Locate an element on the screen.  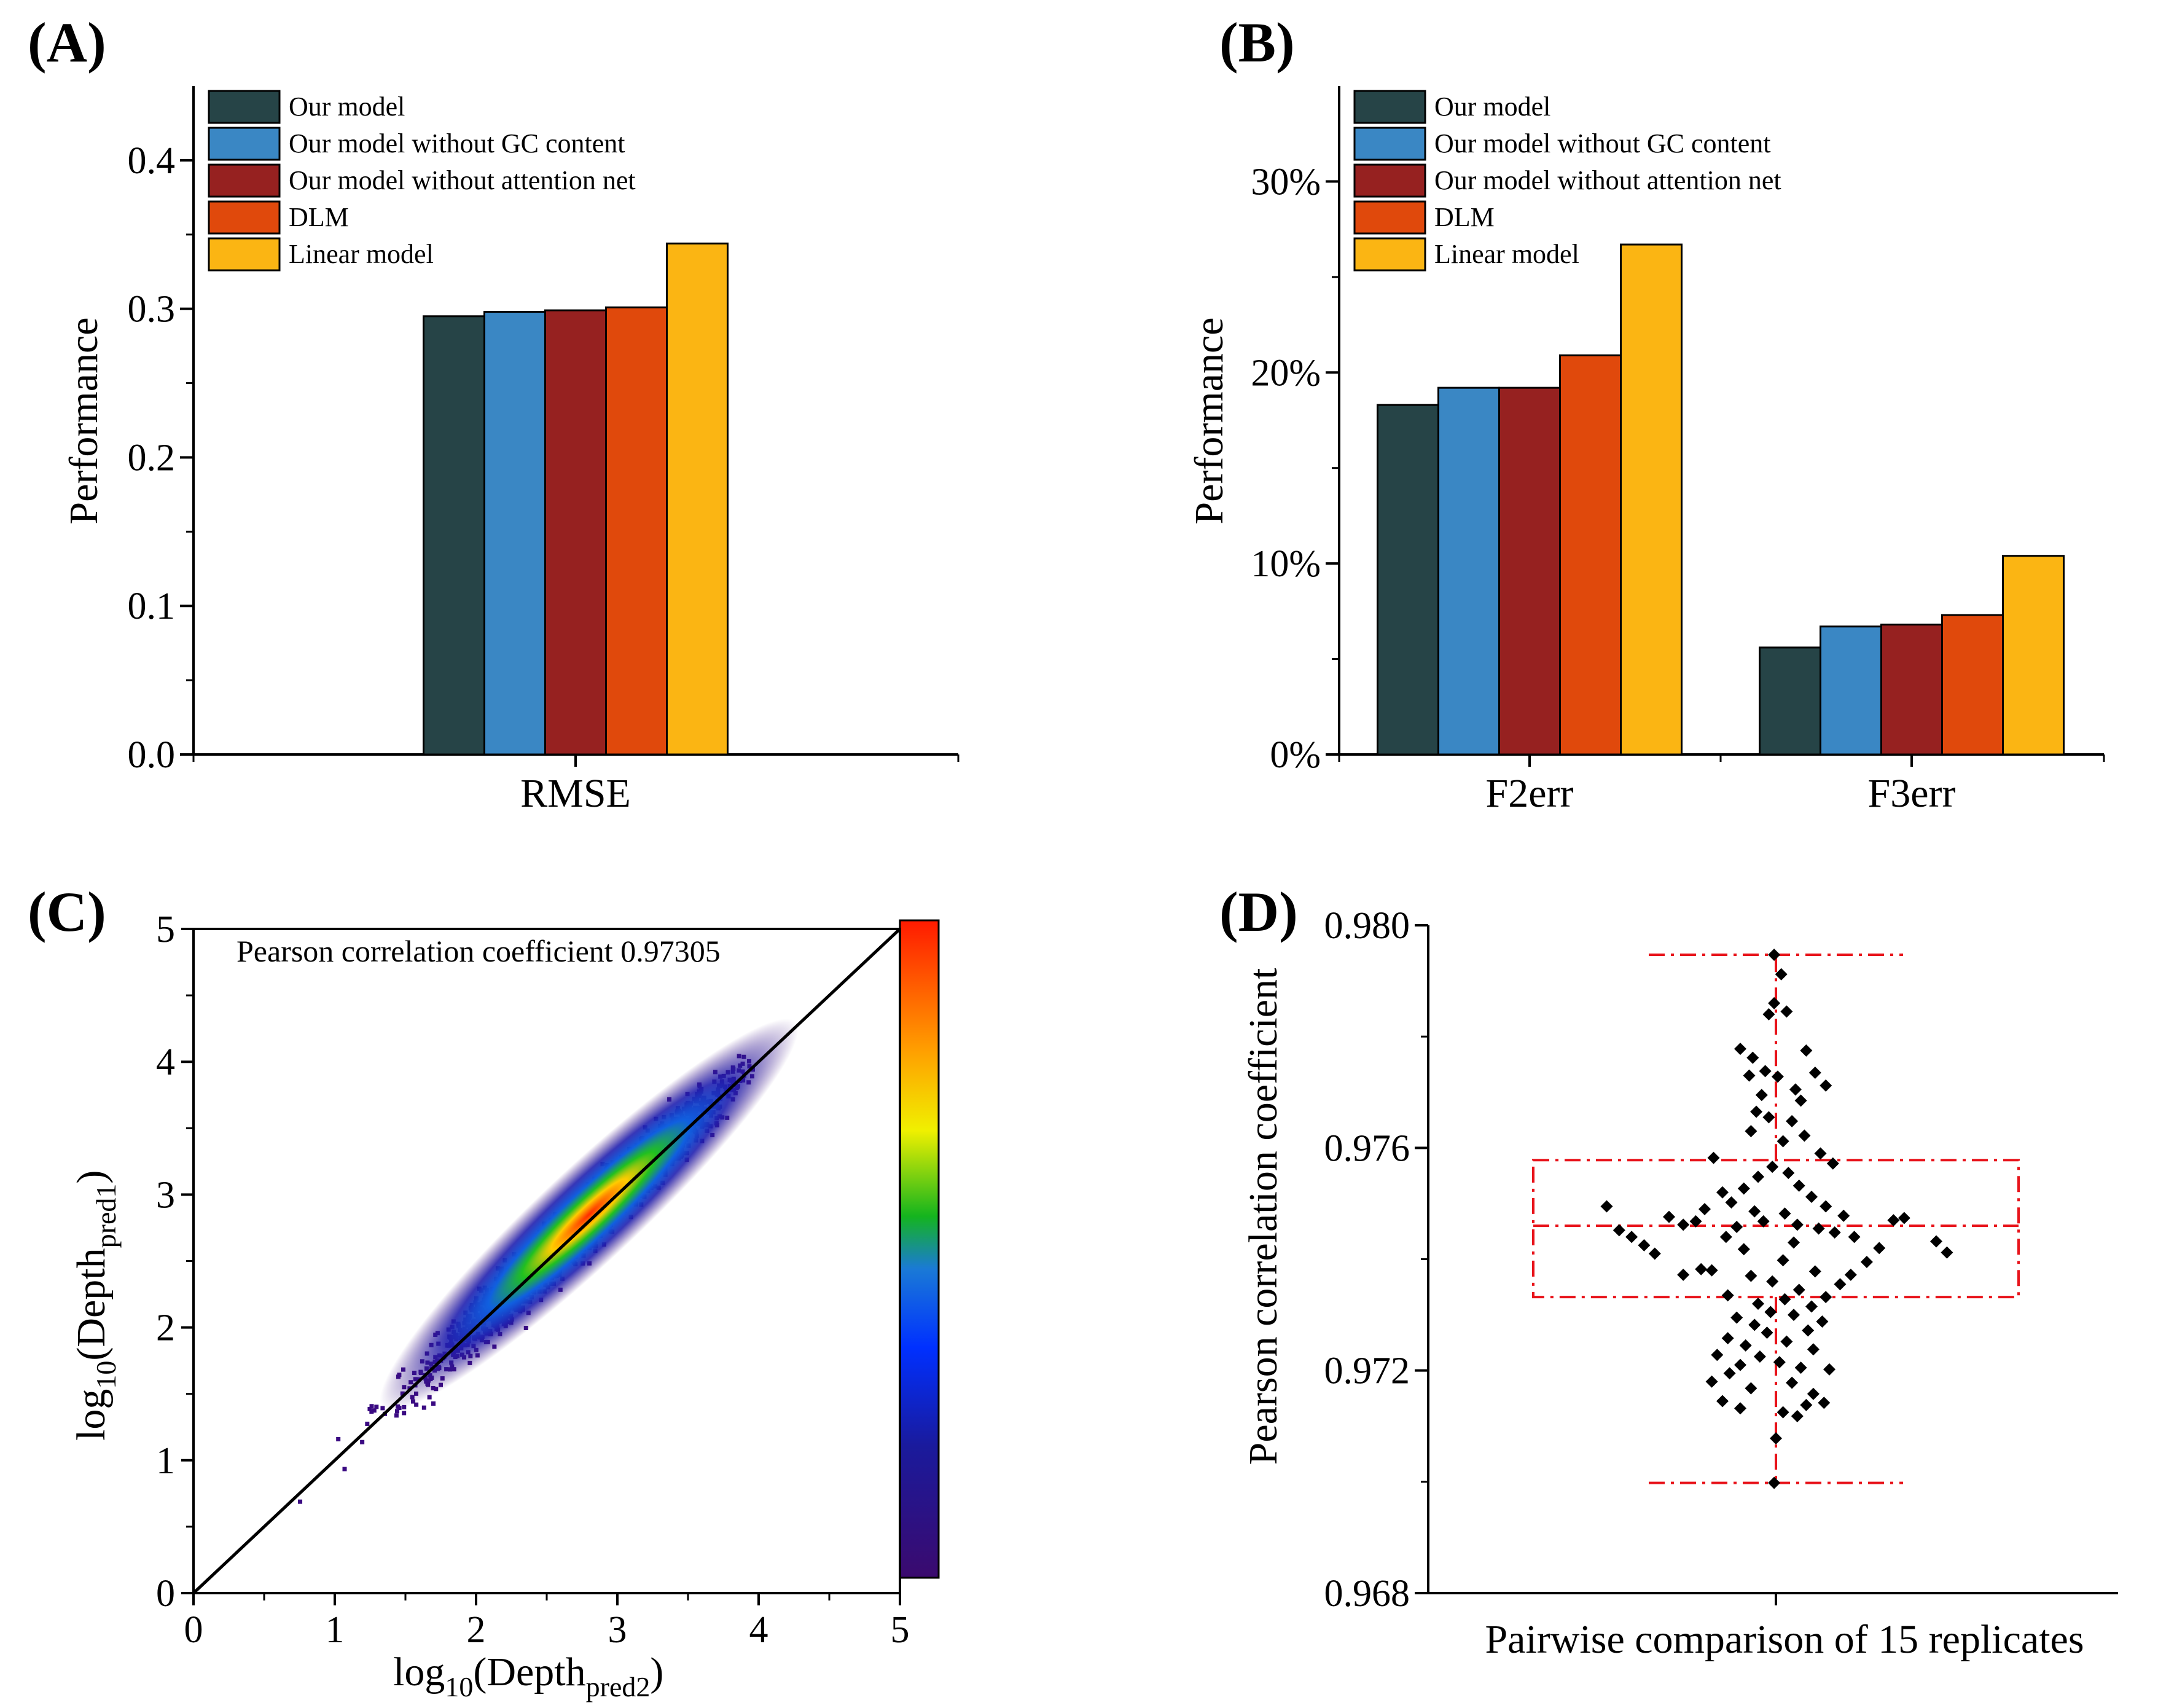
panel-d-ytick-label: 0.968 is located at coordinates (1367, 1594).